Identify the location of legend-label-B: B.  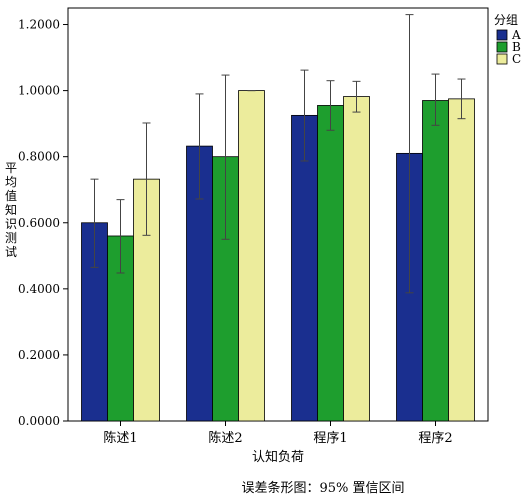
(516, 47).